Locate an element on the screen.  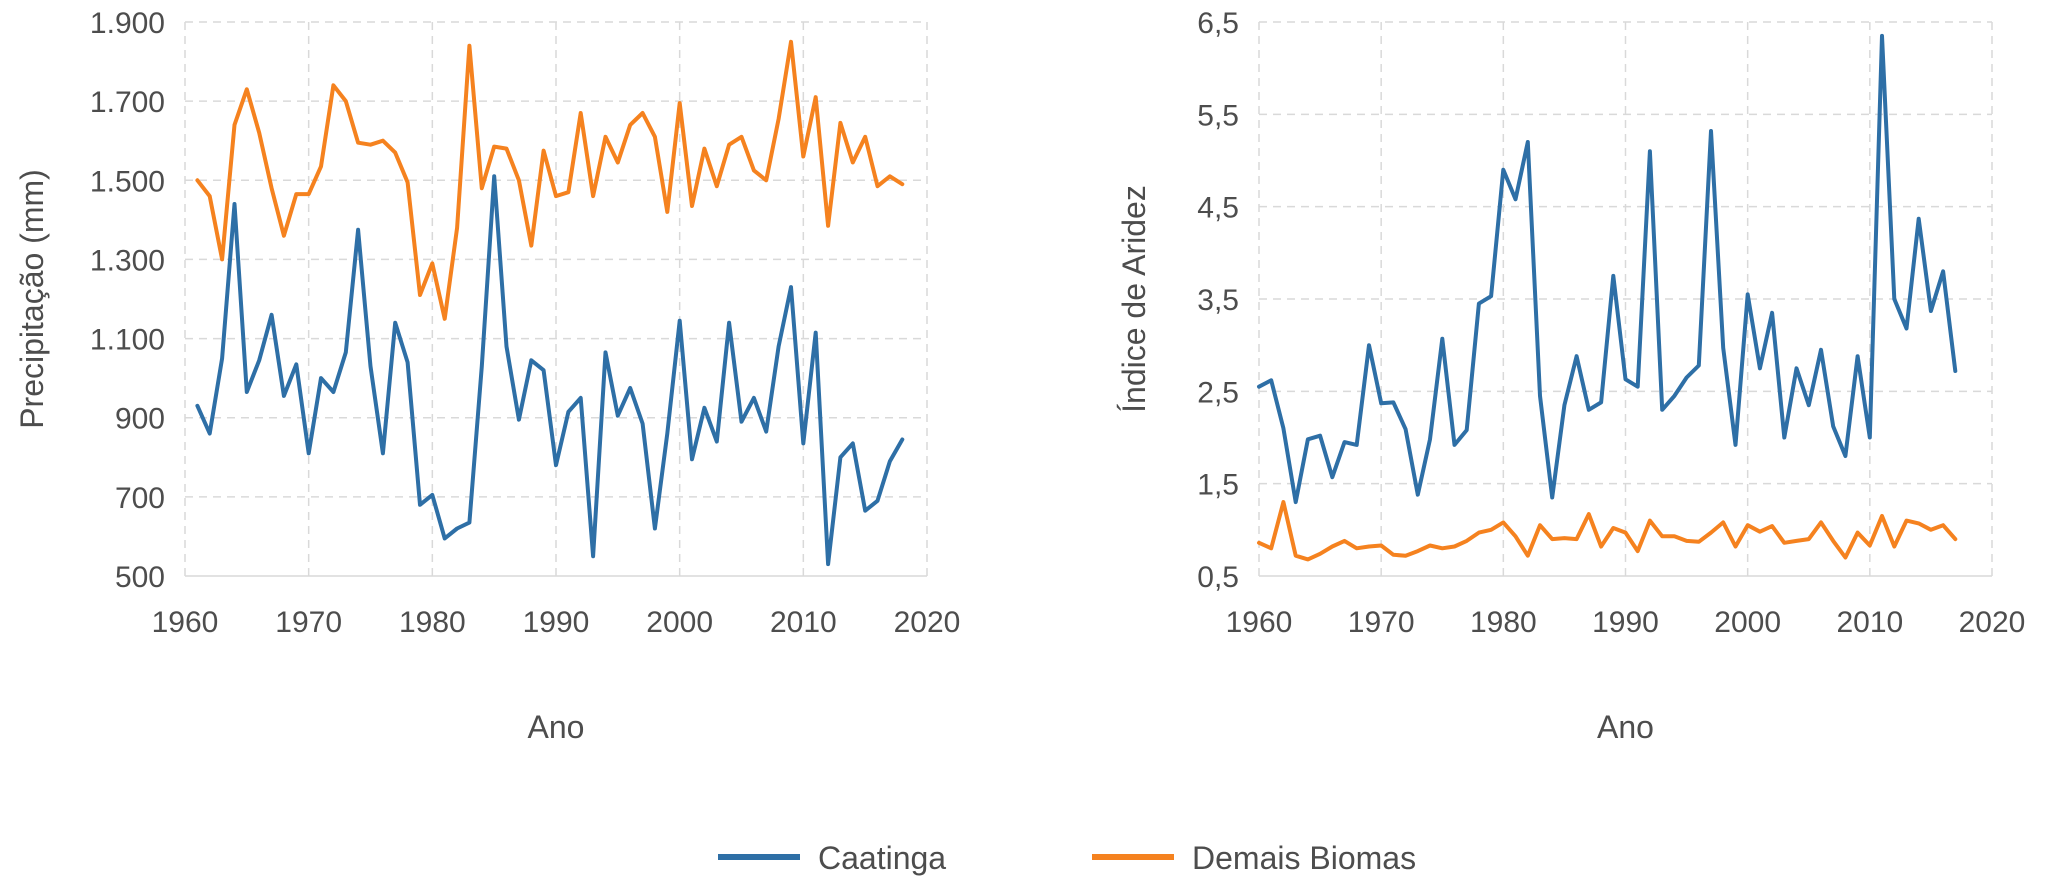
y-axis-title: Precipitação (mm) is located at coordinates (32, 299).